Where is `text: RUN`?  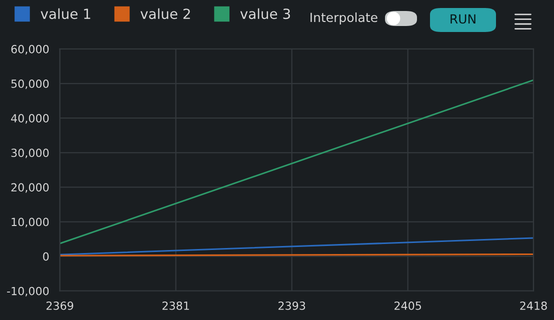 text: RUN is located at coordinates (463, 19).